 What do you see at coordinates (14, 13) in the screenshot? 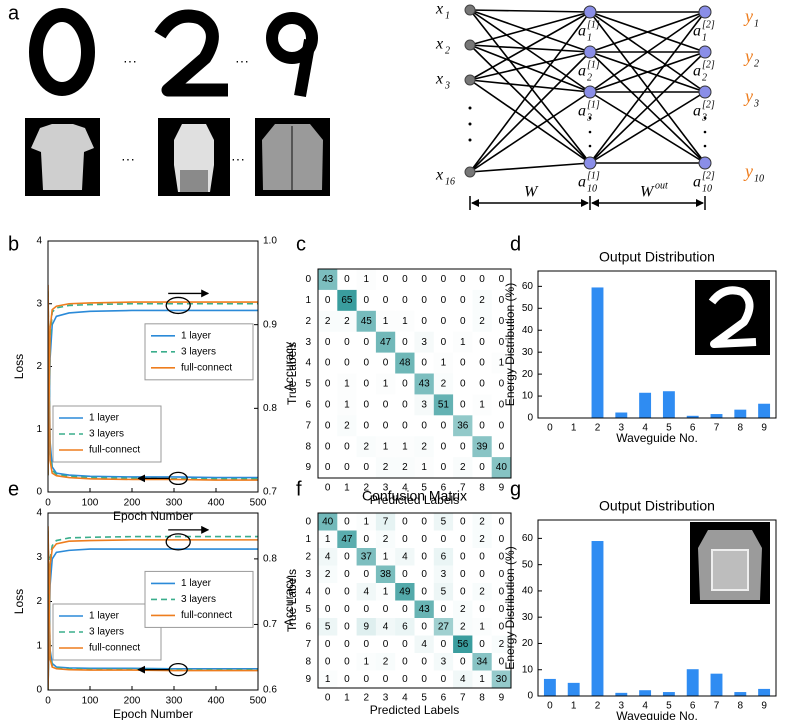
I see `panel-label: a` at bounding box center [14, 13].